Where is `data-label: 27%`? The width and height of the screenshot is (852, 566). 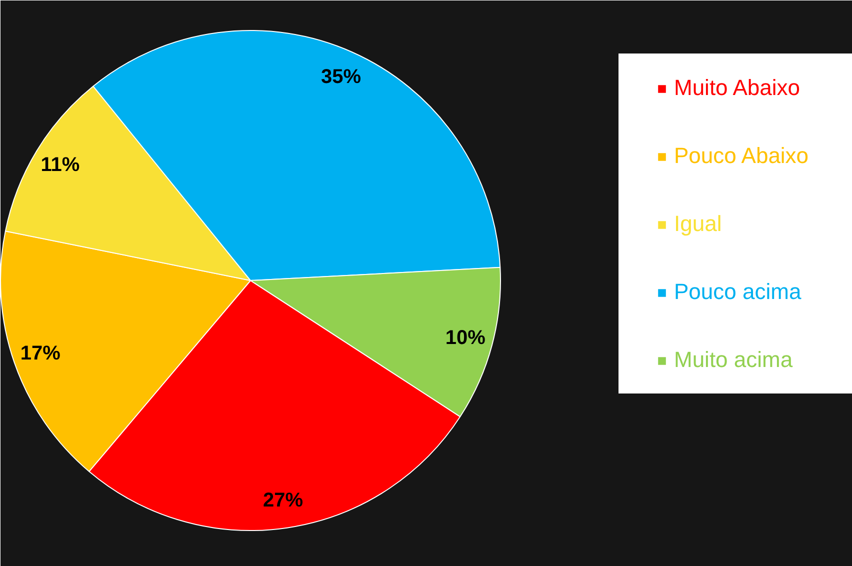
data-label: 27% is located at coordinates (283, 501).